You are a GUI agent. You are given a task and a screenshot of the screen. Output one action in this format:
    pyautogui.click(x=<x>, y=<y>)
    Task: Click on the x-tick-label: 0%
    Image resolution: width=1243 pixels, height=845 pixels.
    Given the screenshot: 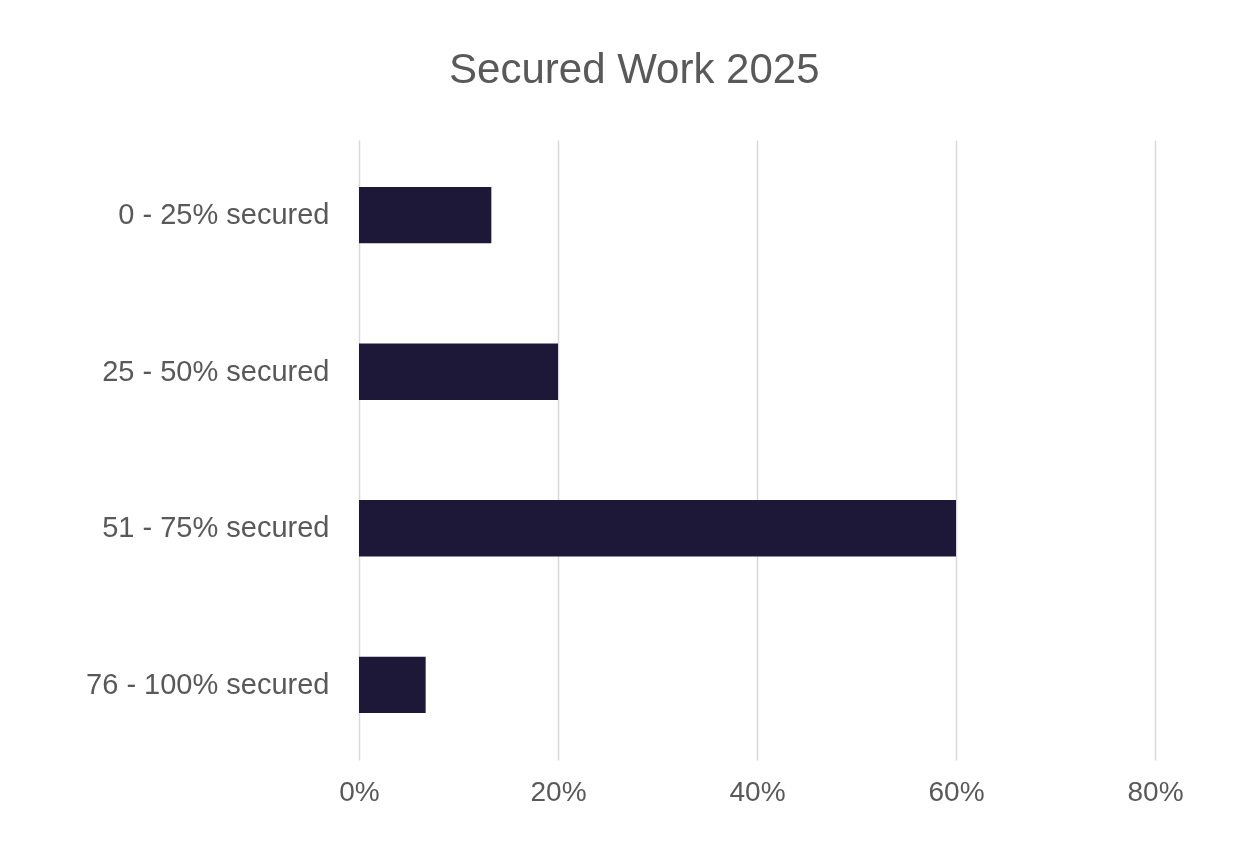 What is the action you would take?
    pyautogui.click(x=359, y=791)
    